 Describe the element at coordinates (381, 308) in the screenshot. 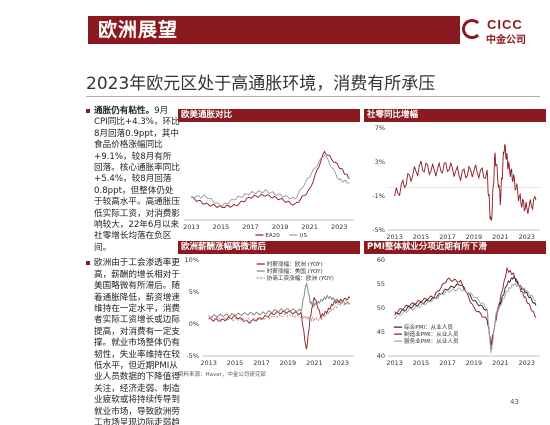

I see `y-tick-label: 50` at that location.